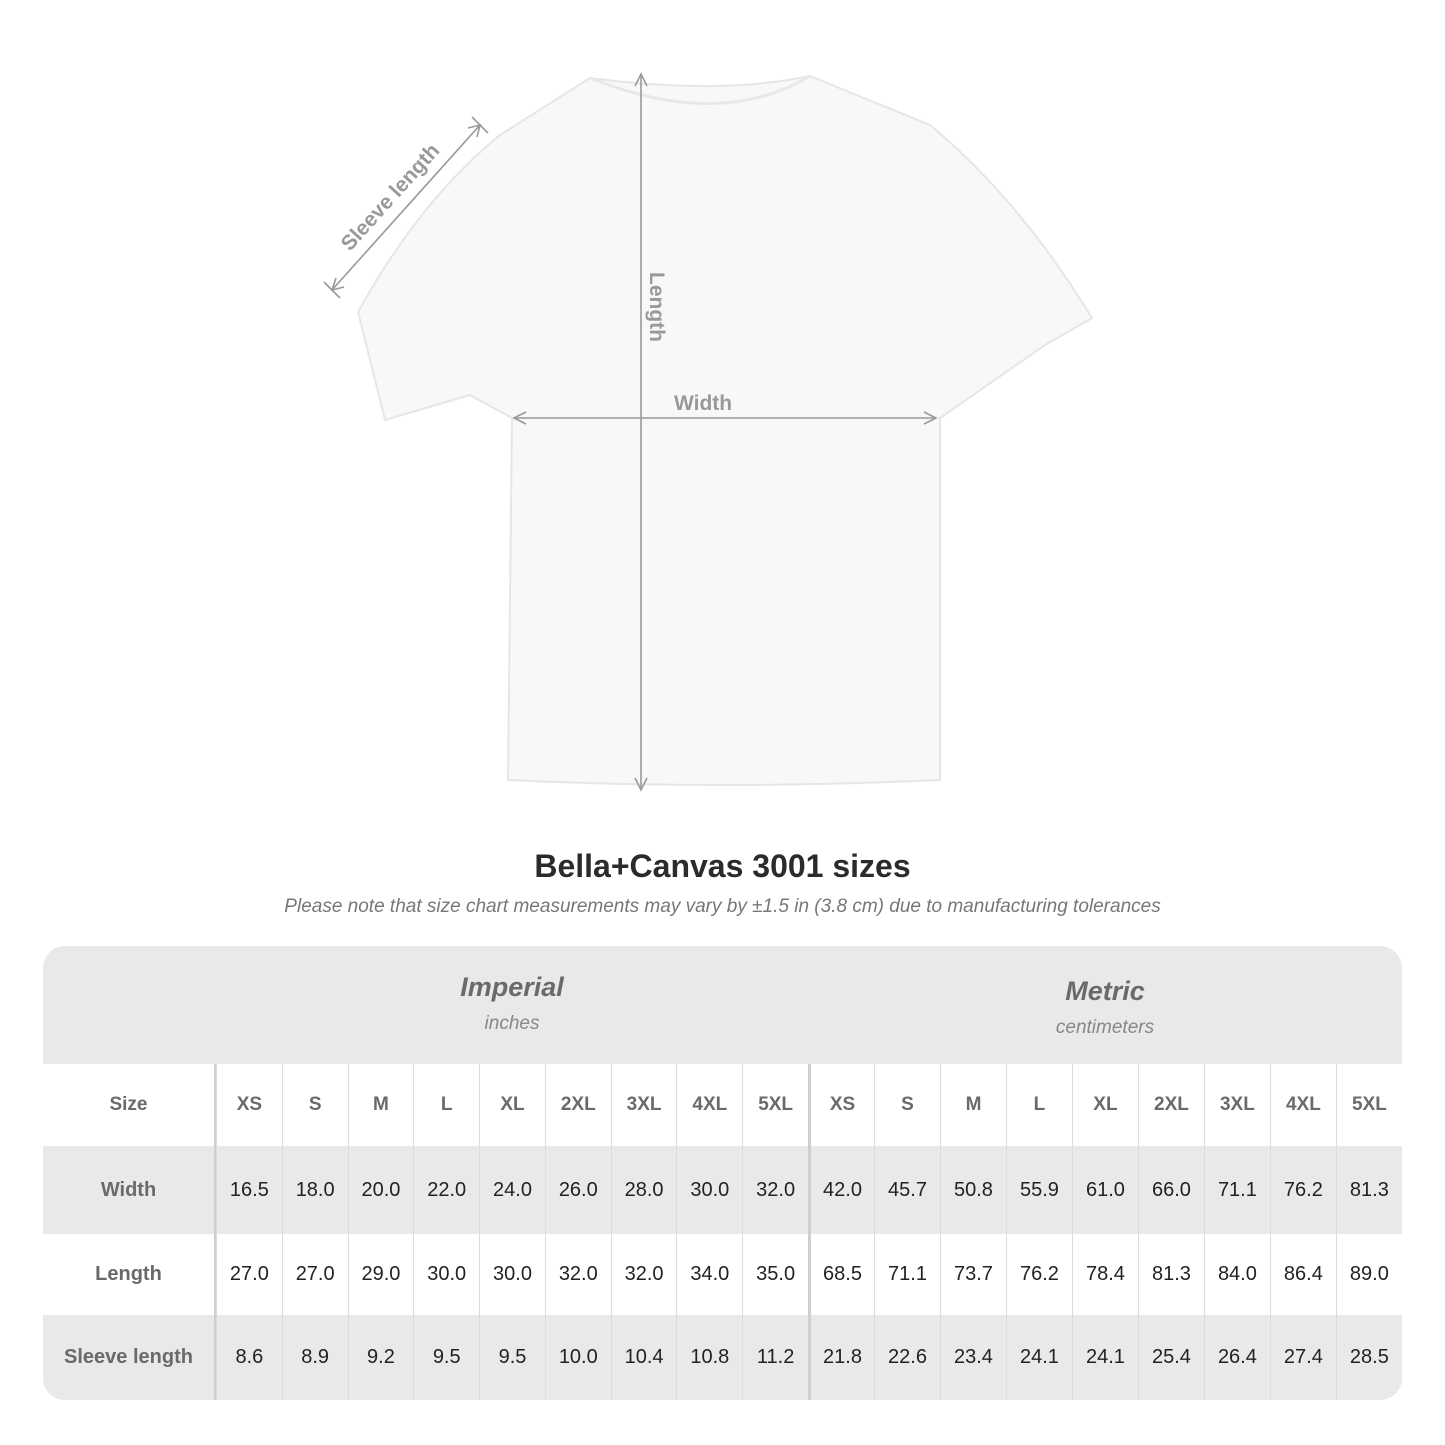 Image resolution: width=1445 pixels, height=1445 pixels. What do you see at coordinates (1368, 1274) in the screenshot?
I see `table-cell: 89.0` at bounding box center [1368, 1274].